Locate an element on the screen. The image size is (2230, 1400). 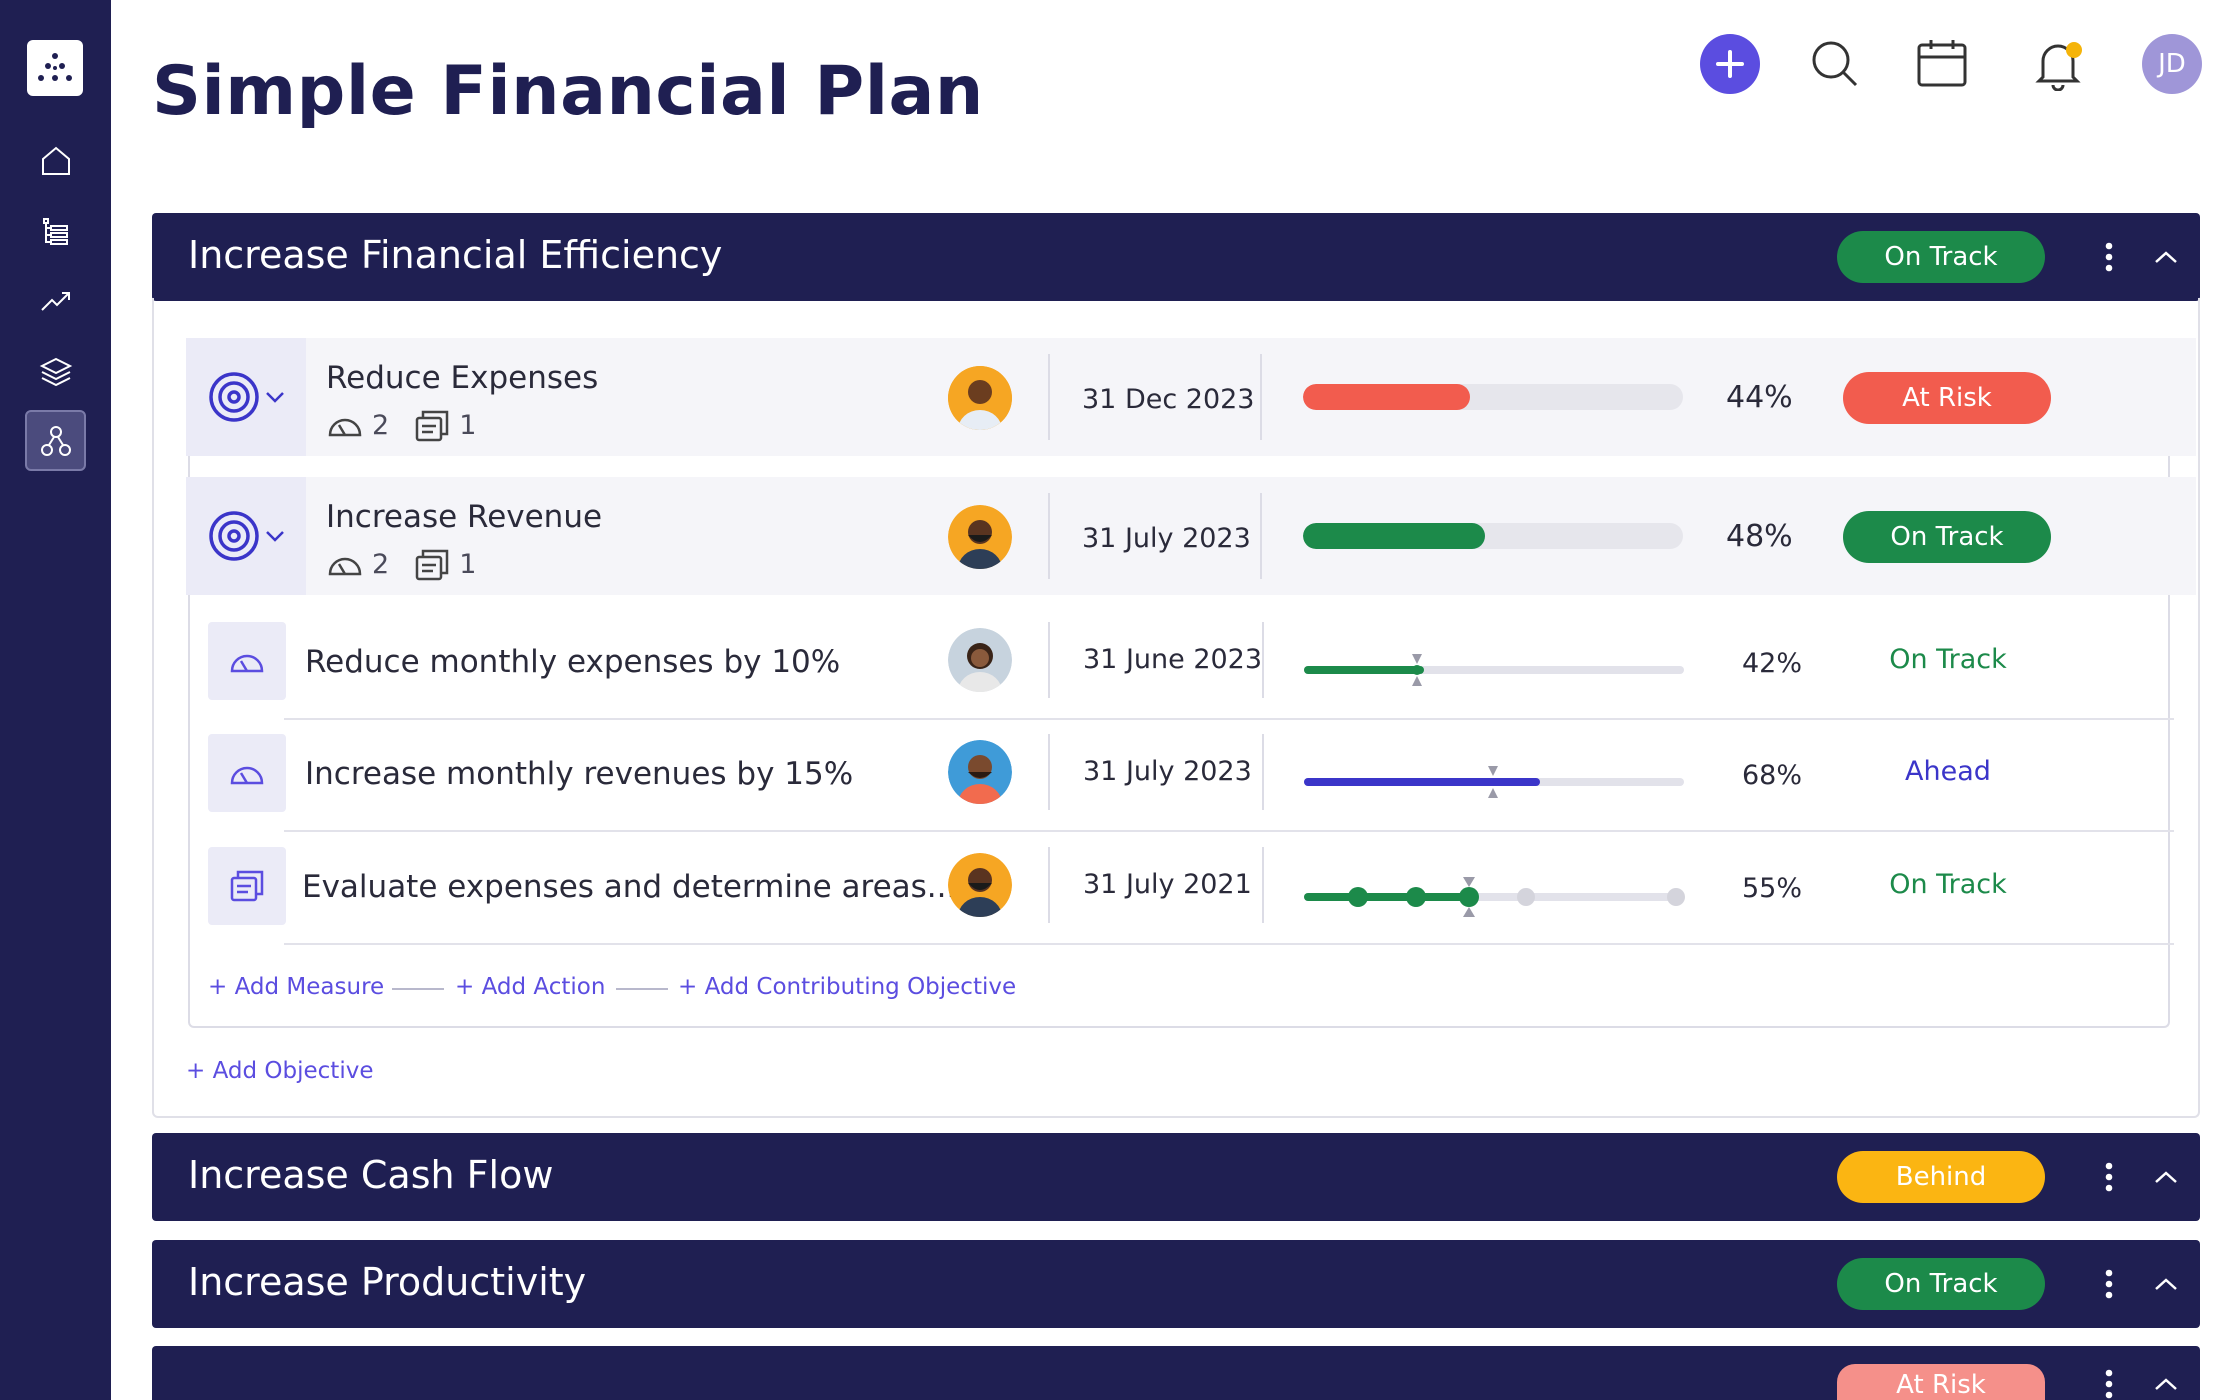
milestone-track is located at coordinates (1516, 897).